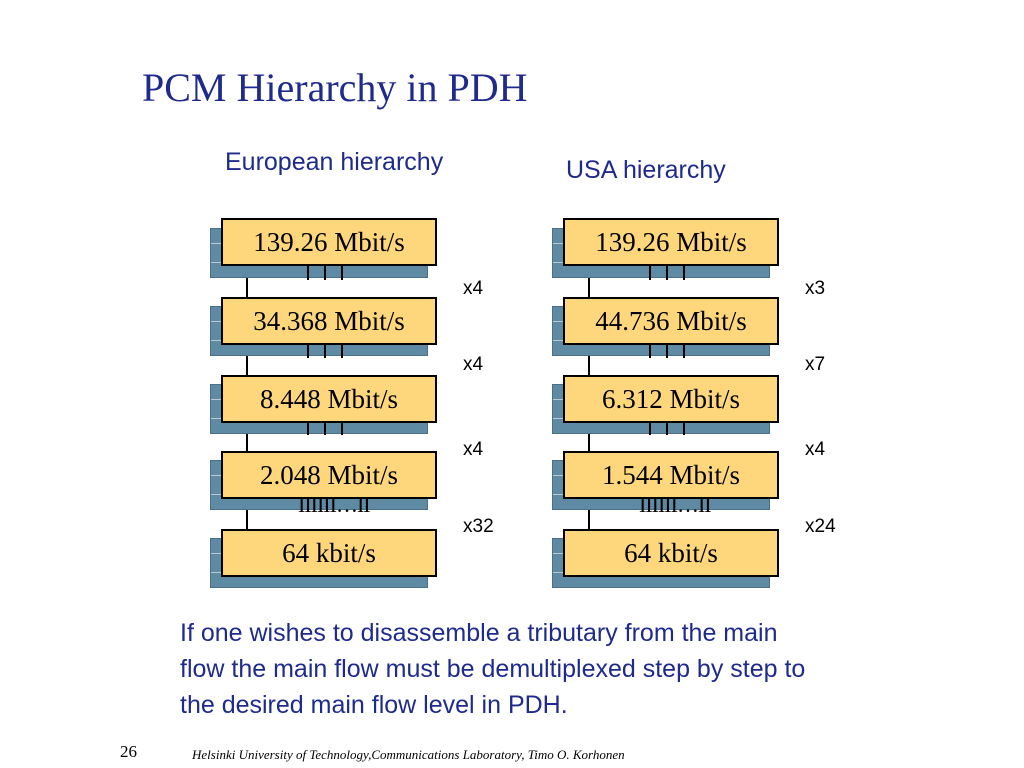 This screenshot has width=1024, height=768. What do you see at coordinates (815, 288) in the screenshot?
I see `usa-multiplier-1: x3` at bounding box center [815, 288].